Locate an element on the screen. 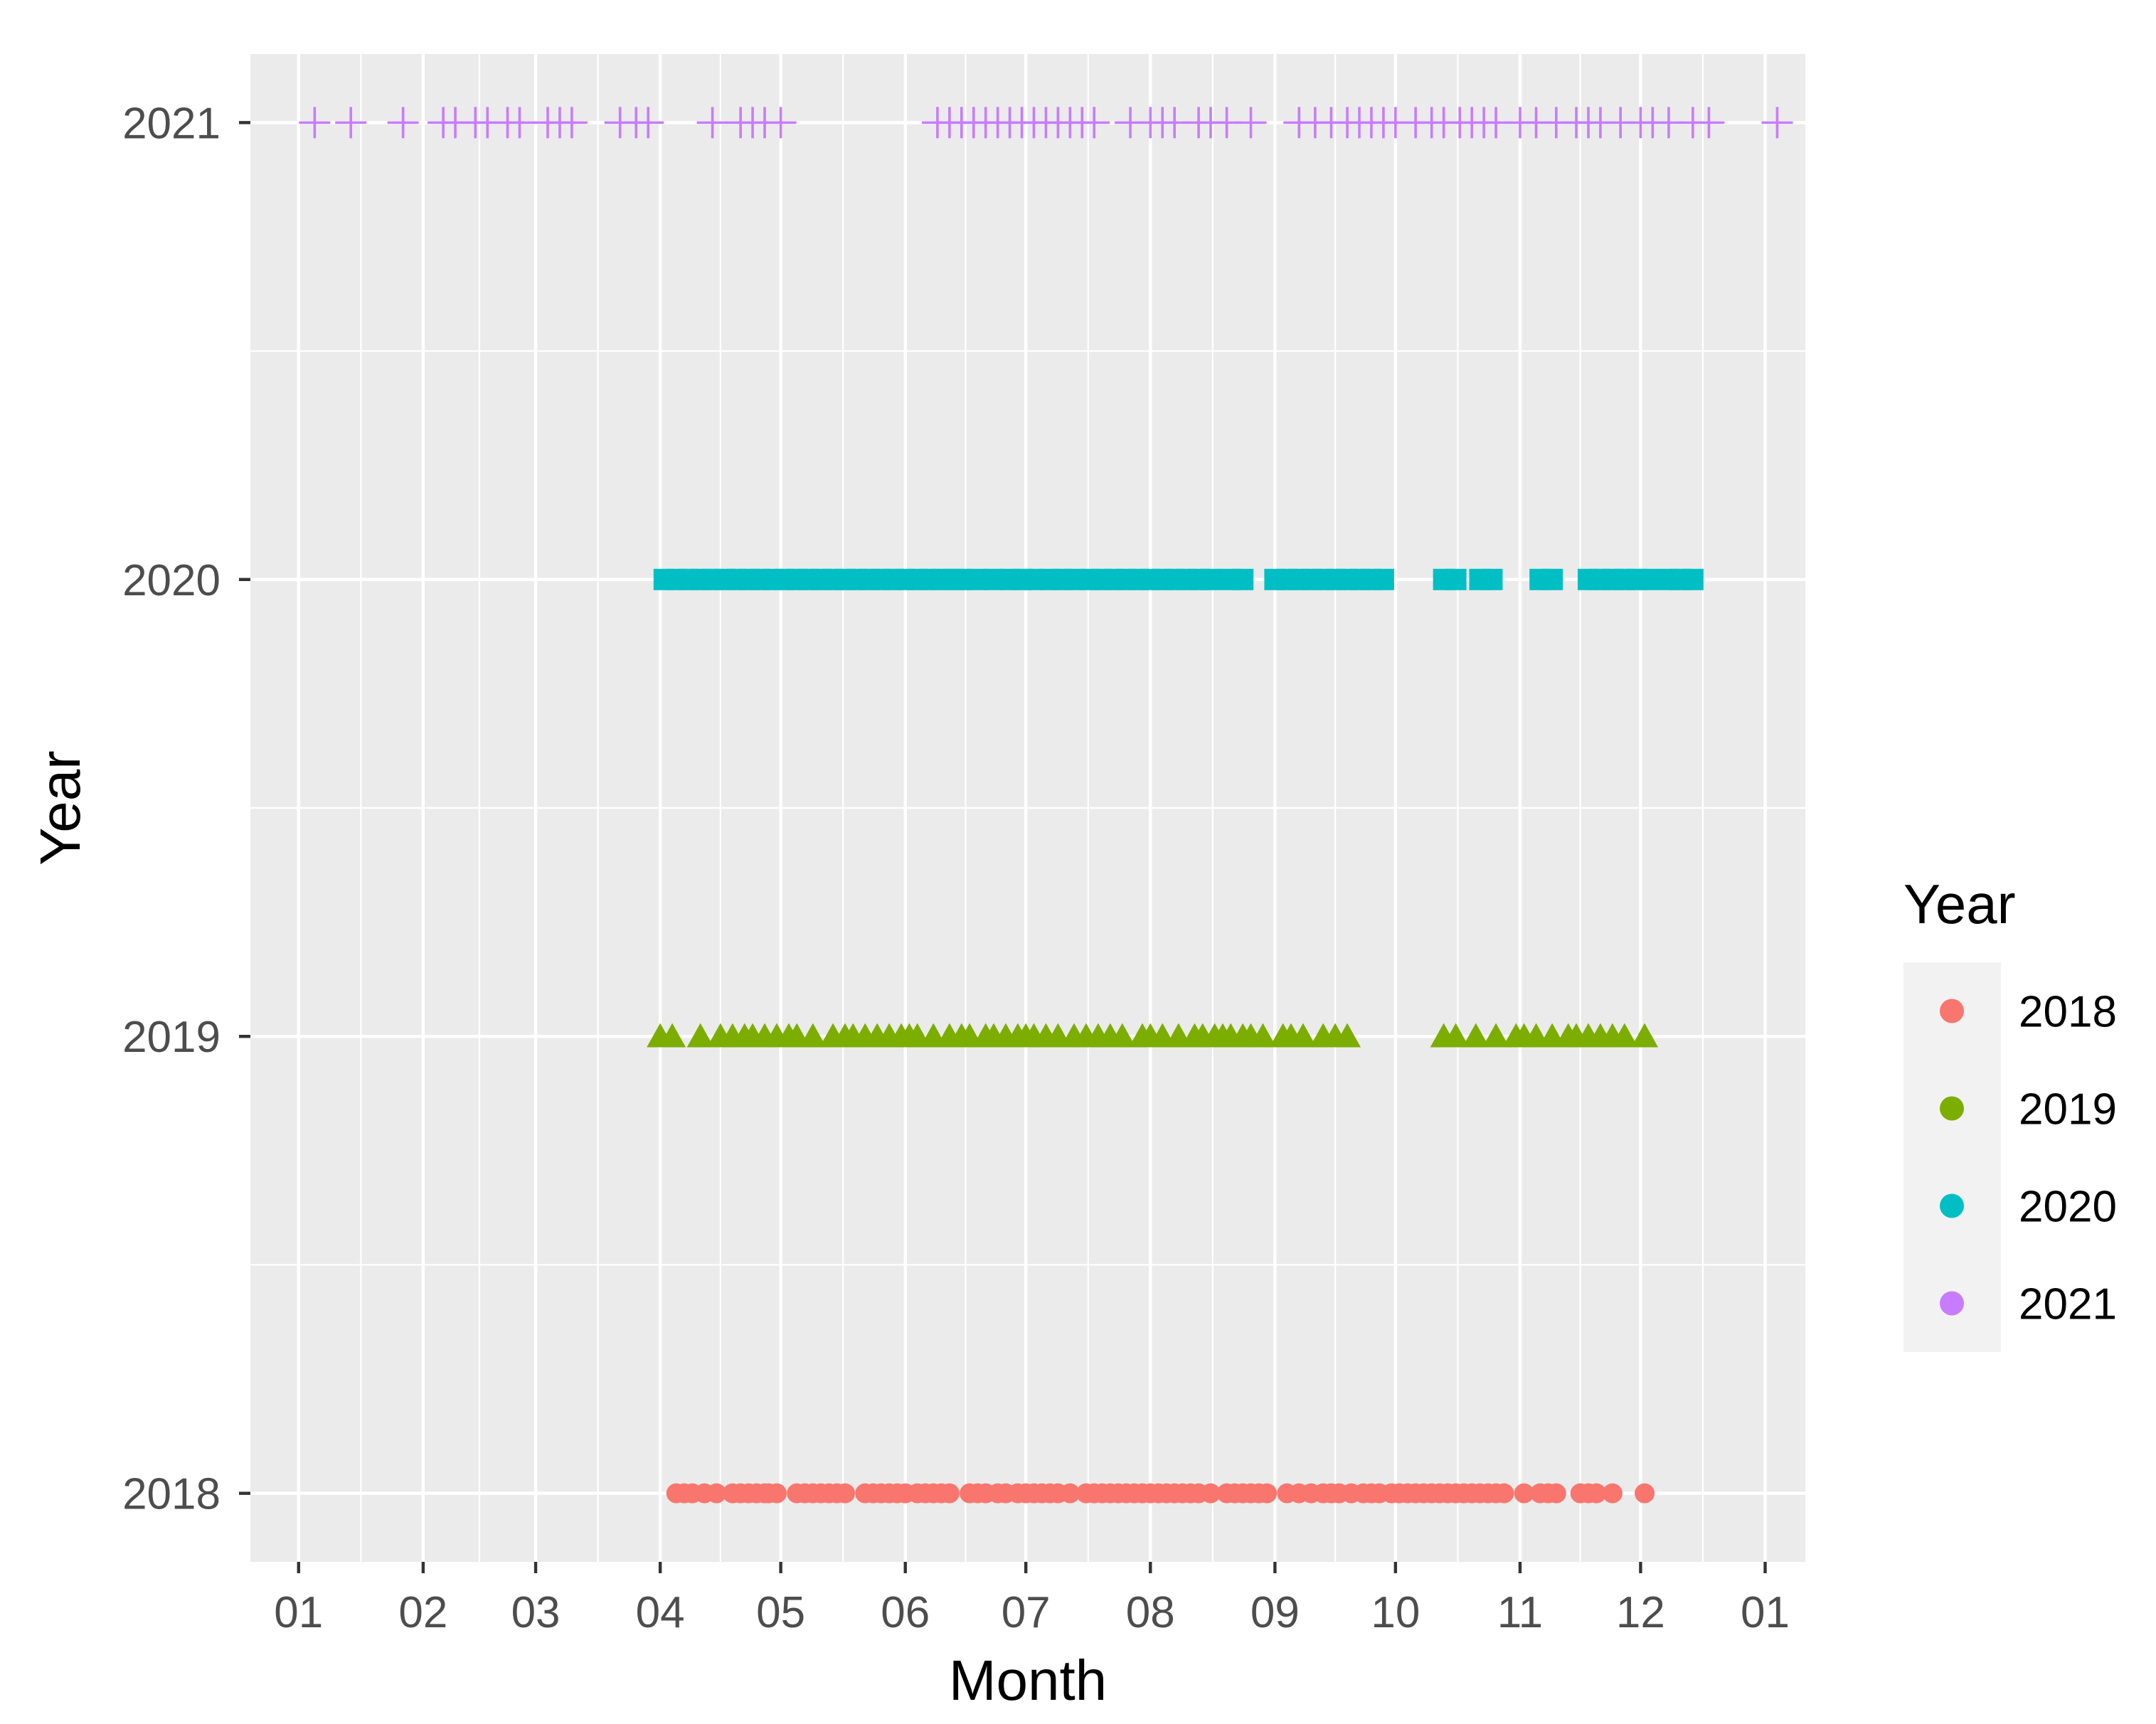 This screenshot has height=1724, width=2156. series-2018 is located at coordinates (1160, 1493).